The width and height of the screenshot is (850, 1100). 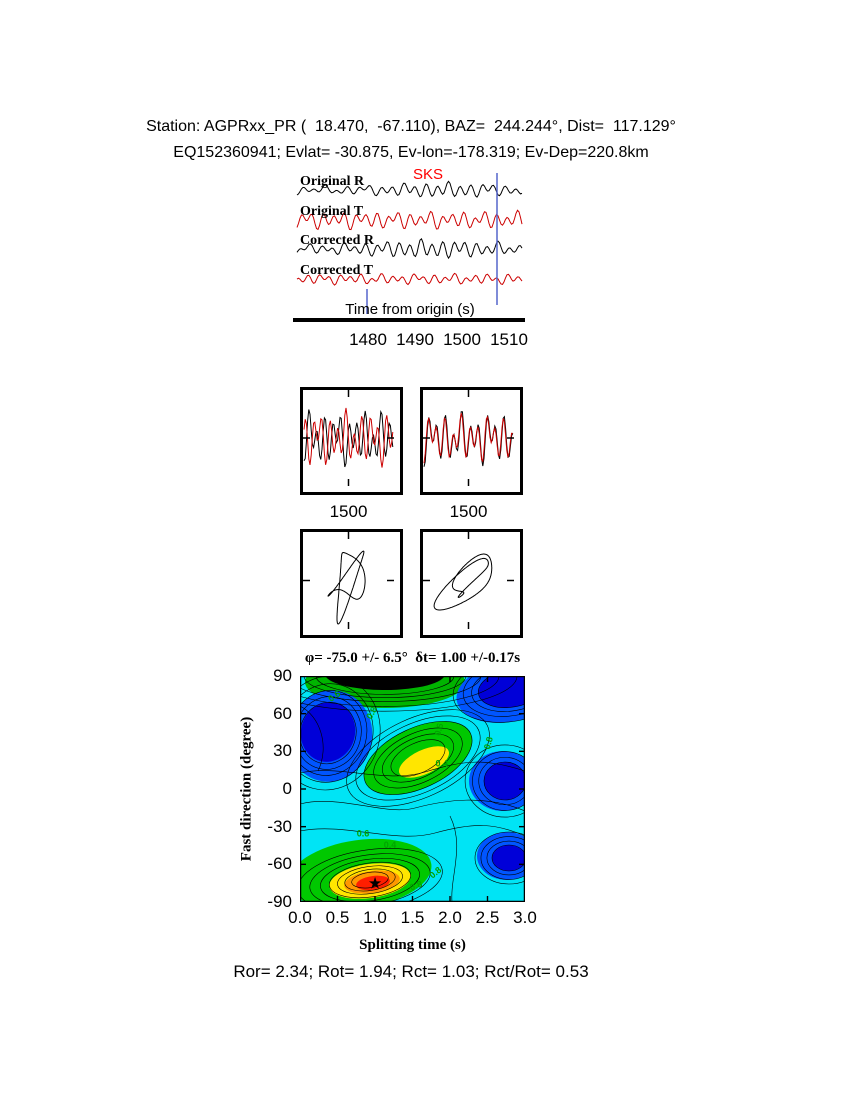 What do you see at coordinates (279, 901) in the screenshot?
I see `contour-ytick: -90` at bounding box center [279, 901].